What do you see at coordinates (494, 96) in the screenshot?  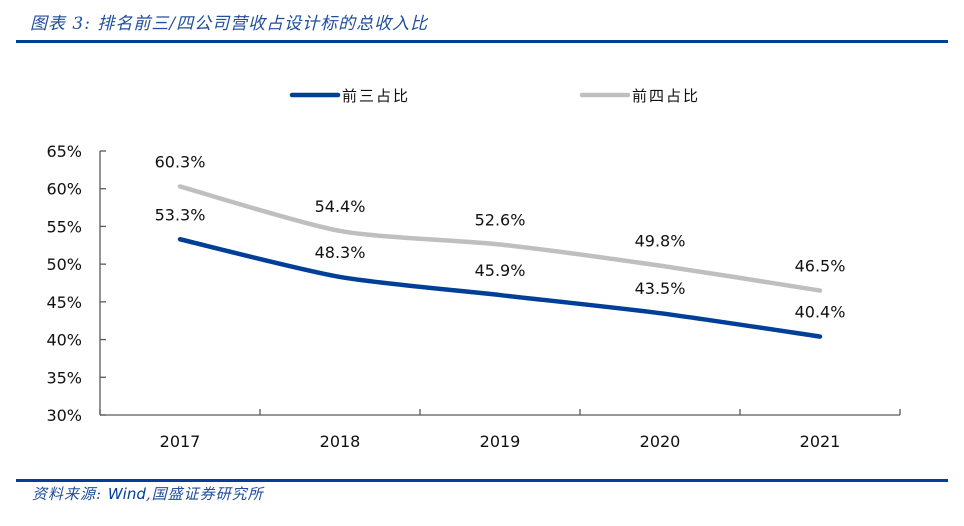 I see `legend: 前三占比 前四占比` at bounding box center [494, 96].